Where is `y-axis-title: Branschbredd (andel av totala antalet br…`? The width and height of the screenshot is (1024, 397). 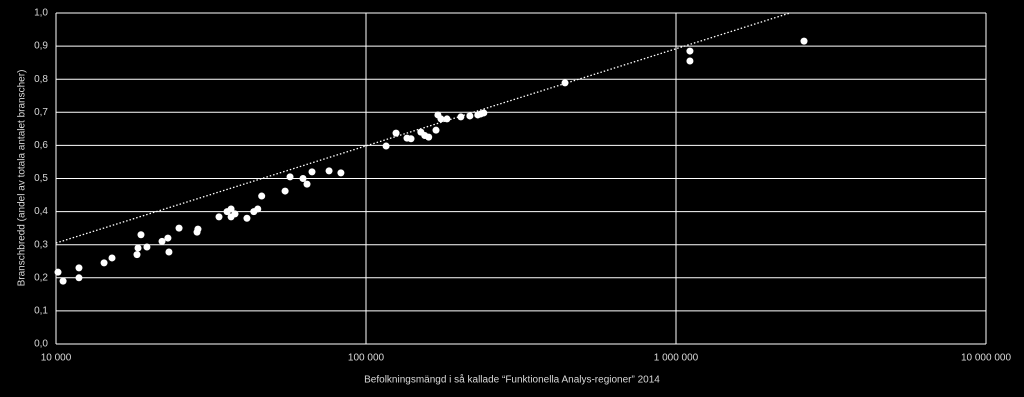 y-axis-title: Branschbredd (andel av totala antalet br… is located at coordinates (22, 178).